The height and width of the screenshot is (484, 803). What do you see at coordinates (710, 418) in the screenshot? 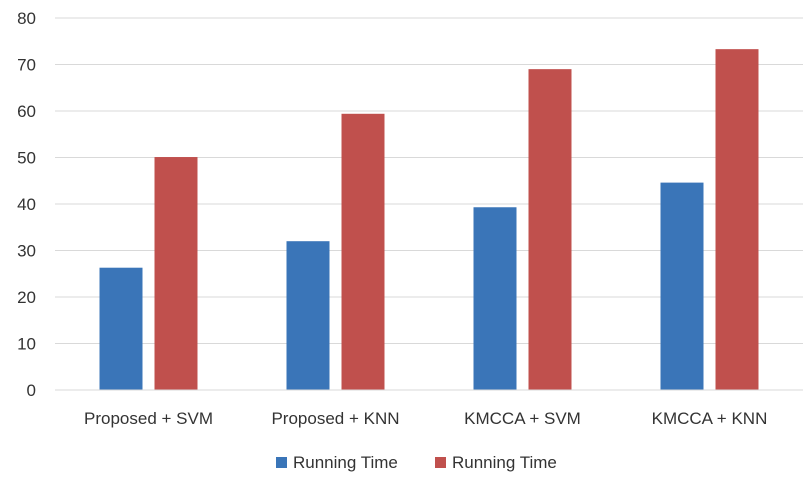
I see `x-tick-label: KMCCA + KNN` at bounding box center [710, 418].